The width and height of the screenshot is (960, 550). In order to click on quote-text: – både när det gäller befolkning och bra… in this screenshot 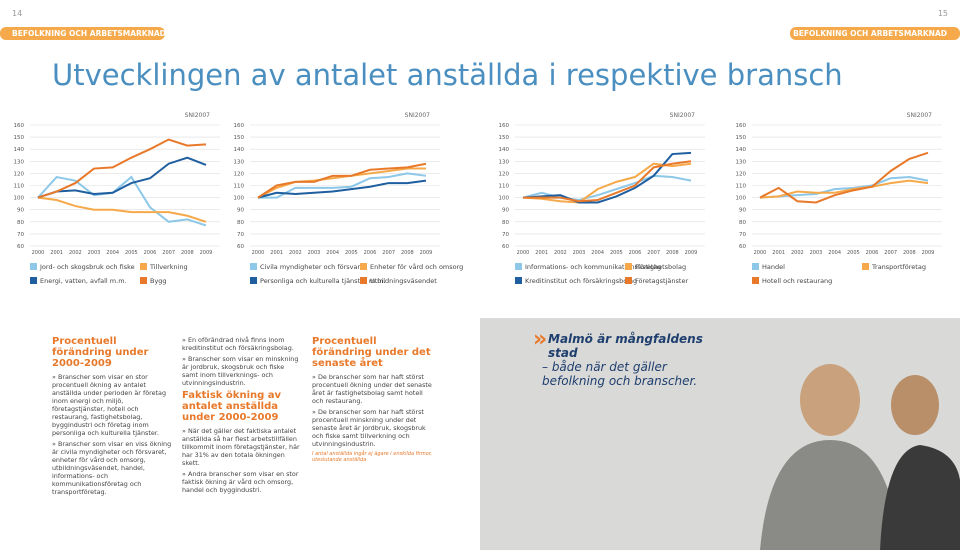, I will do `click(620, 374)`.